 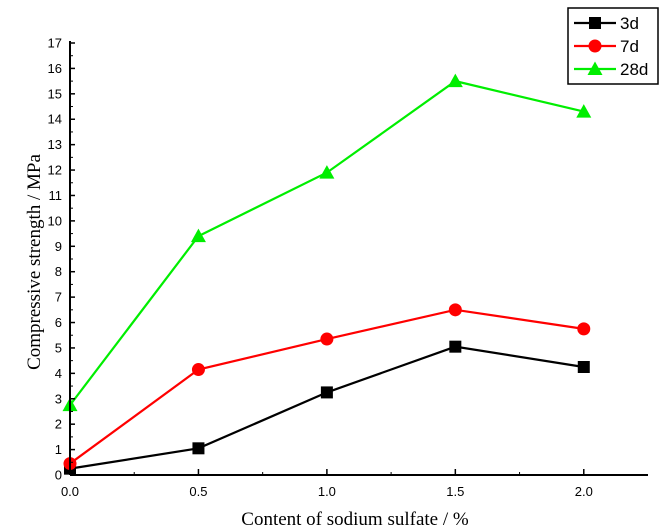 I want to click on x-tick-label: 1.0, so click(x=327, y=491).